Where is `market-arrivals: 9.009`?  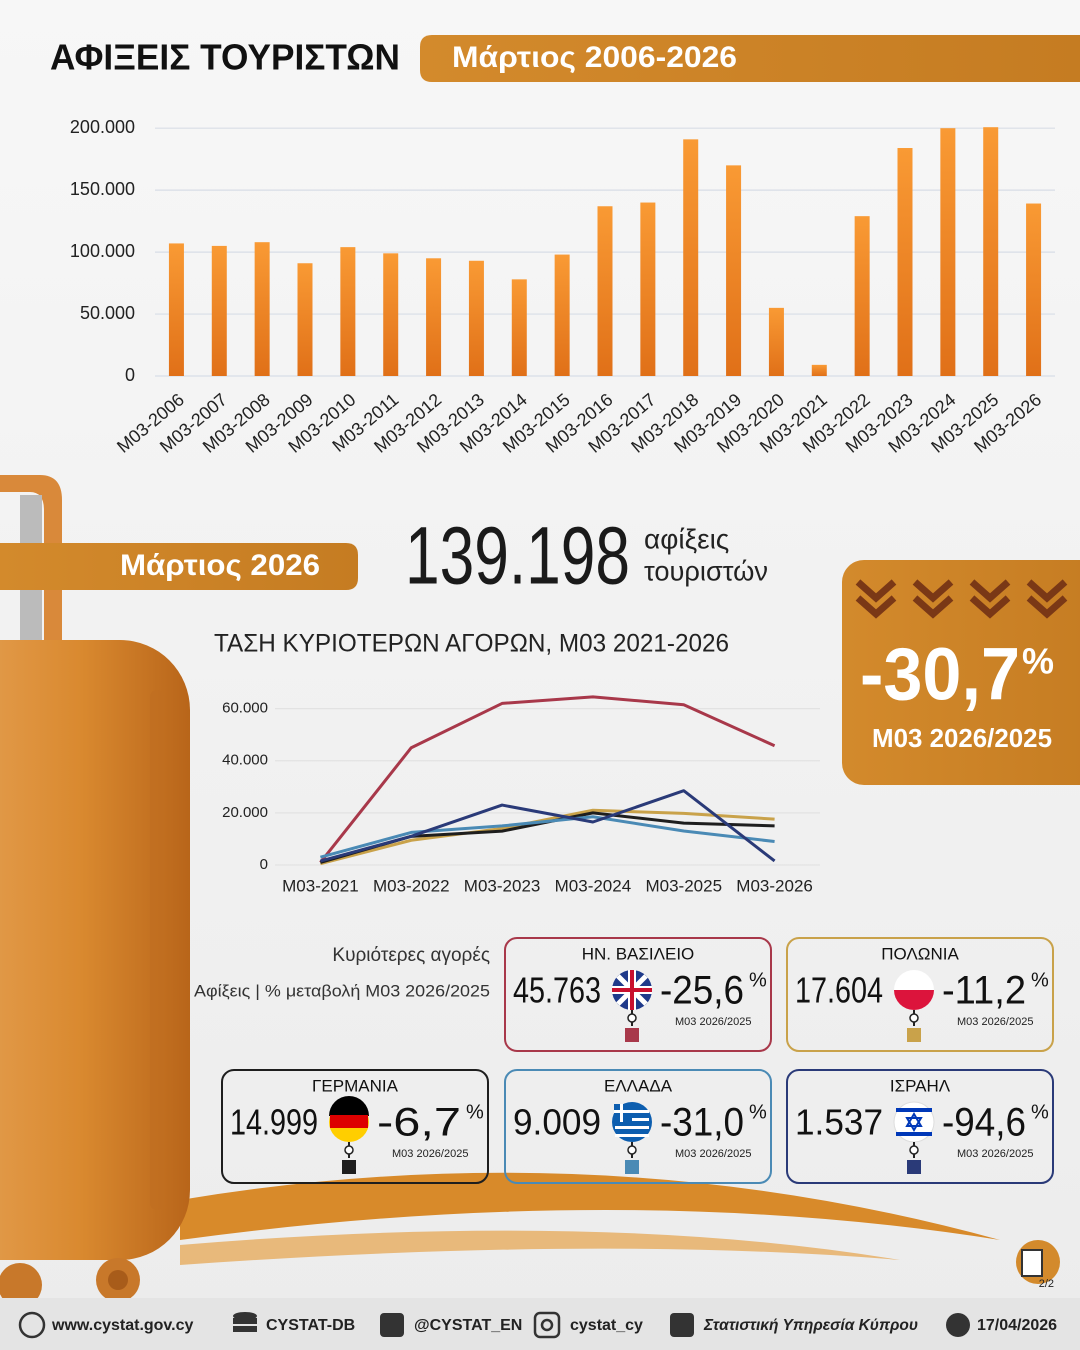
market-arrivals: 9.009 is located at coordinates (557, 1122).